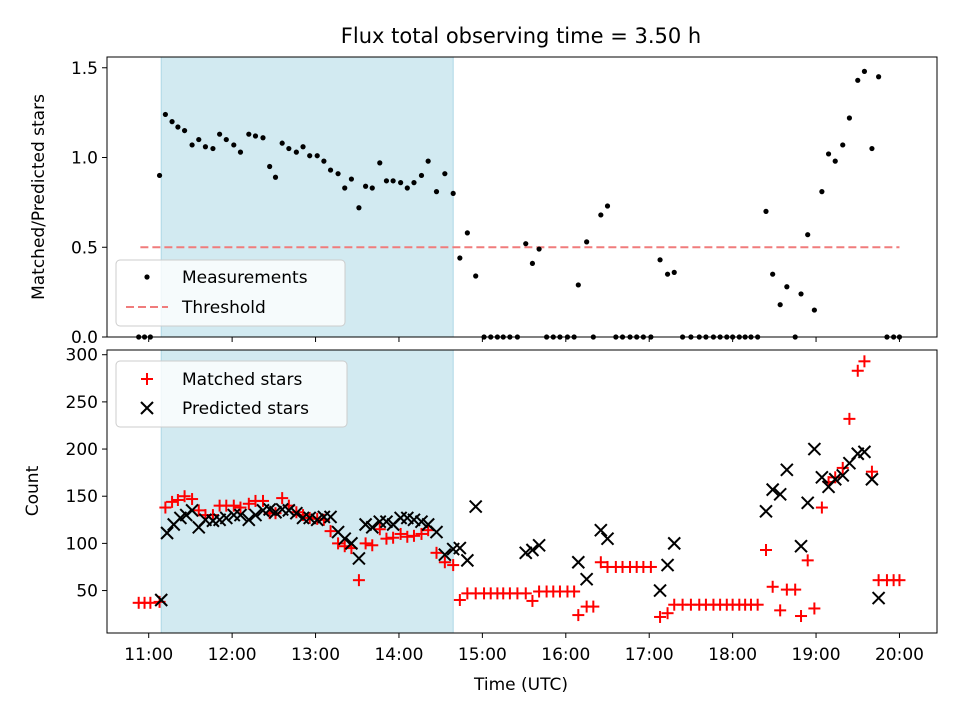 The width and height of the screenshot is (960, 720). I want to click on legend-matched-marker, so click(147, 379).